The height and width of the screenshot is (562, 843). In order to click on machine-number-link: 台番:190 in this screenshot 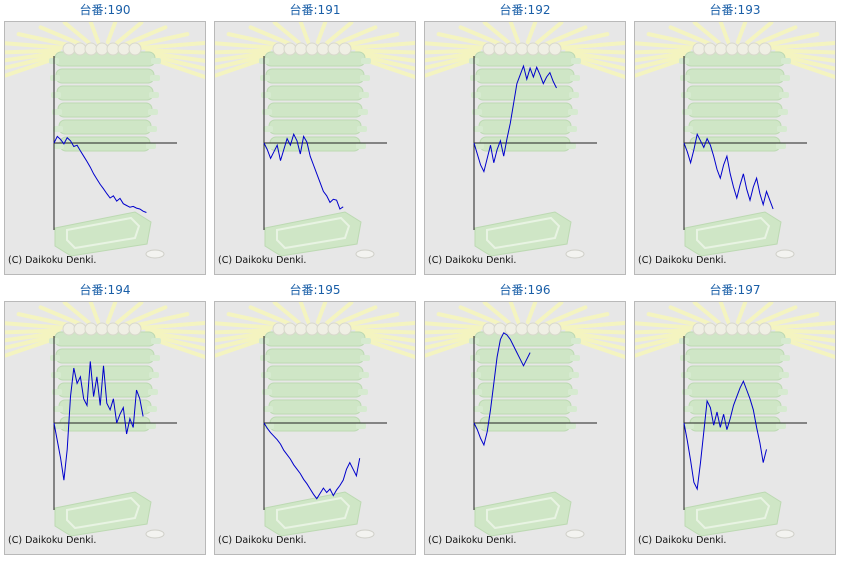, I will do `click(105, 10)`.